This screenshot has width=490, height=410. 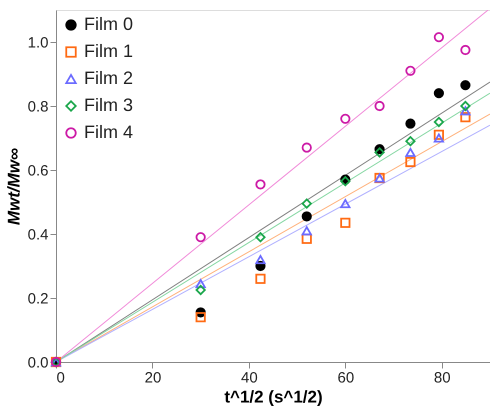 What do you see at coordinates (153, 378) in the screenshot?
I see `x-tick-label: 20` at bounding box center [153, 378].